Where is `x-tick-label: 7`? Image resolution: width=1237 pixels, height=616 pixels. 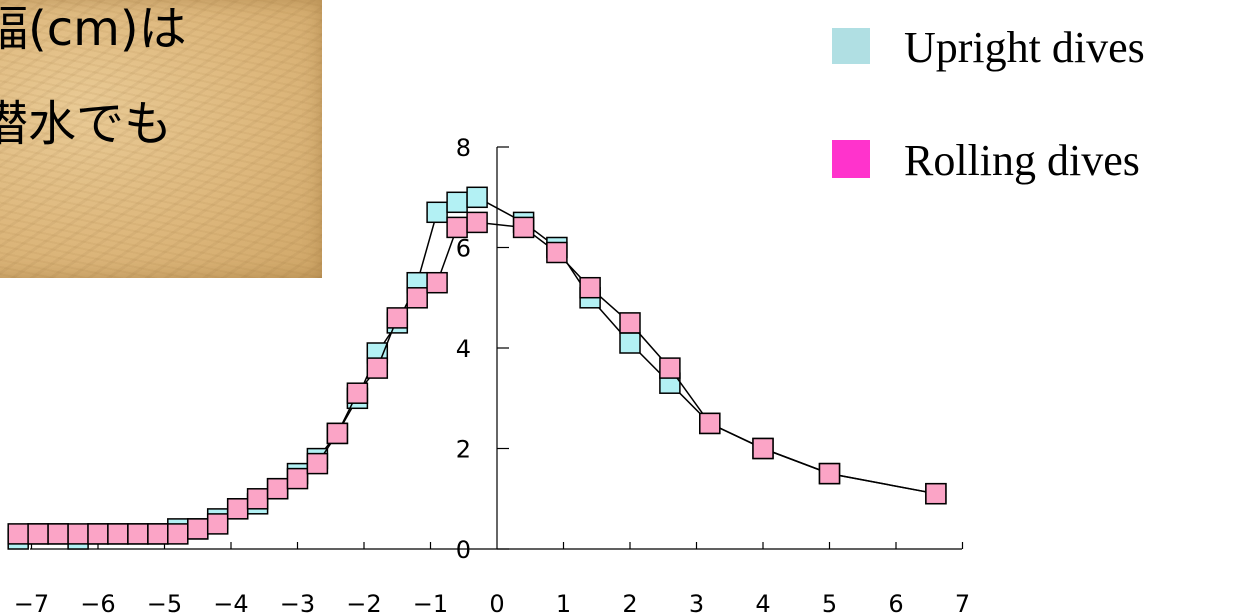 x-tick-label: 7 is located at coordinates (962, 603).